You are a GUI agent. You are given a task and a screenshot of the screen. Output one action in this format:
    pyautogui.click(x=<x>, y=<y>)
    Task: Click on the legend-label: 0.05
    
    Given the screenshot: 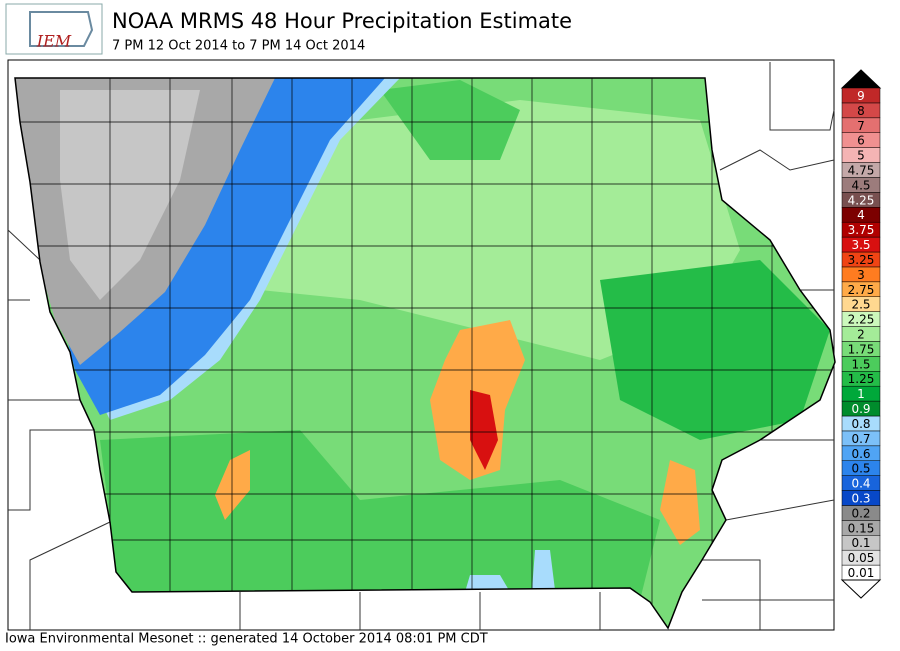 What is the action you would take?
    pyautogui.click(x=861, y=558)
    